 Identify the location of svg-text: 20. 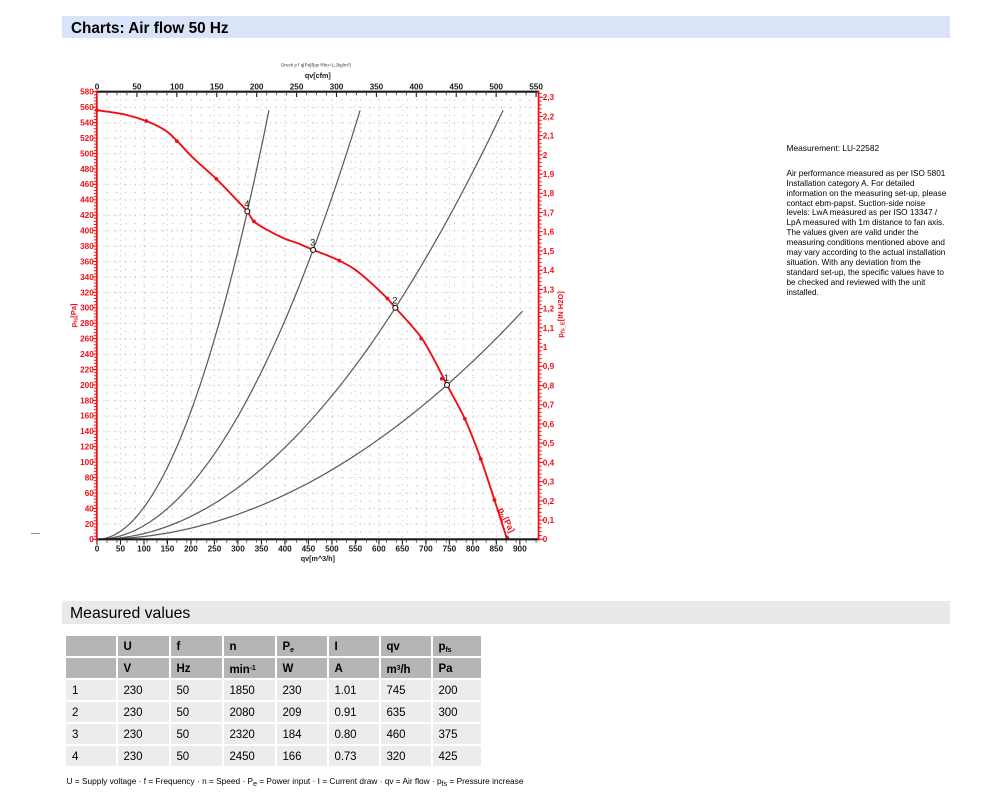
(90, 524).